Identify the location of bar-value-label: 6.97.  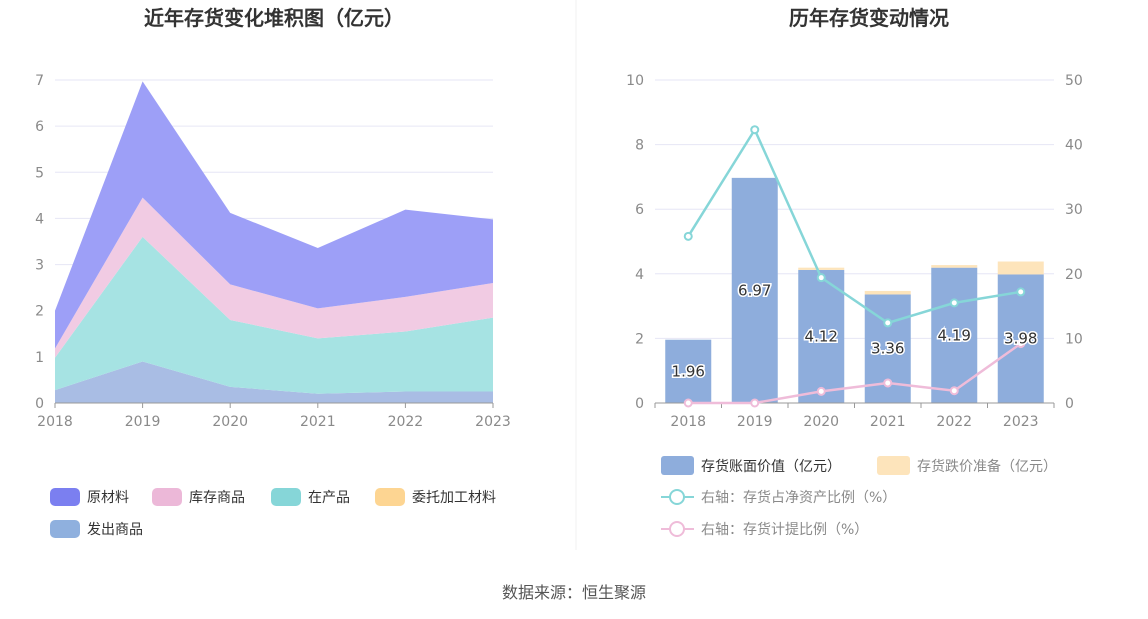
(754, 290).